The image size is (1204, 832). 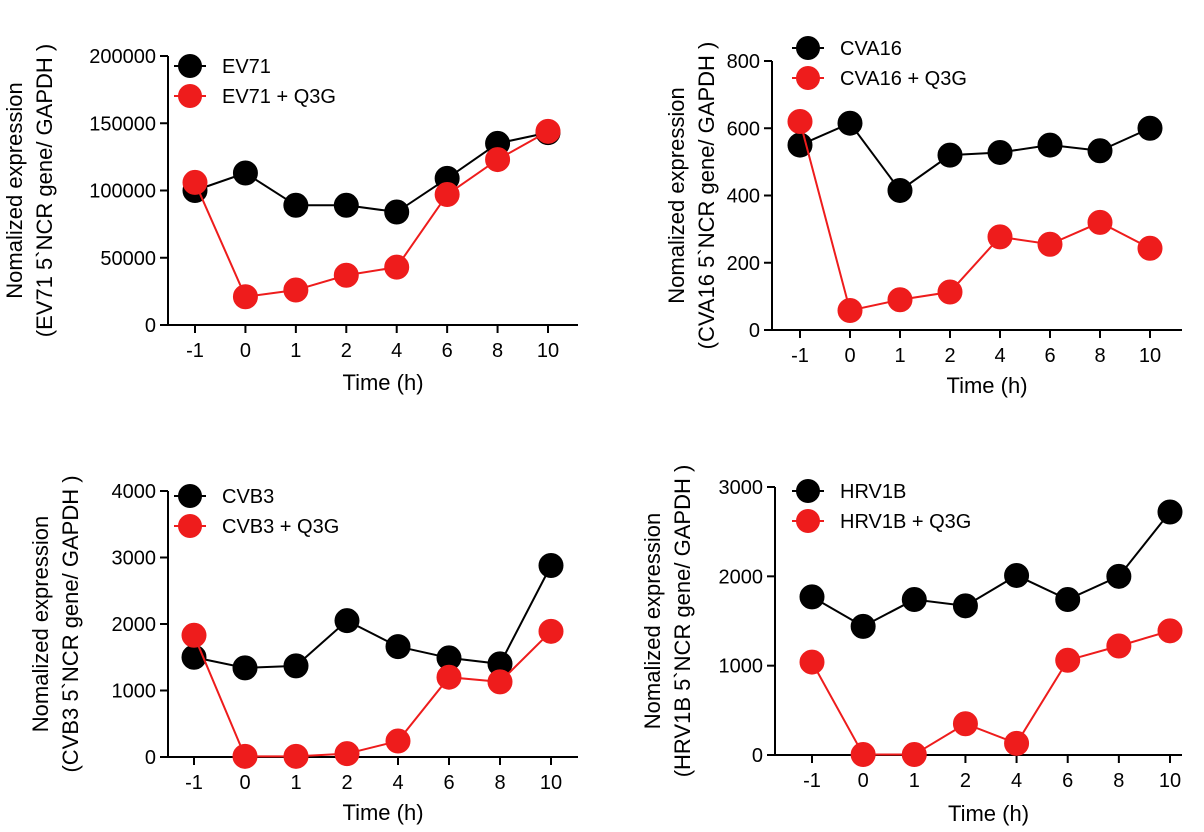 I want to click on y-tick-label: 200, so click(x=743, y=264).